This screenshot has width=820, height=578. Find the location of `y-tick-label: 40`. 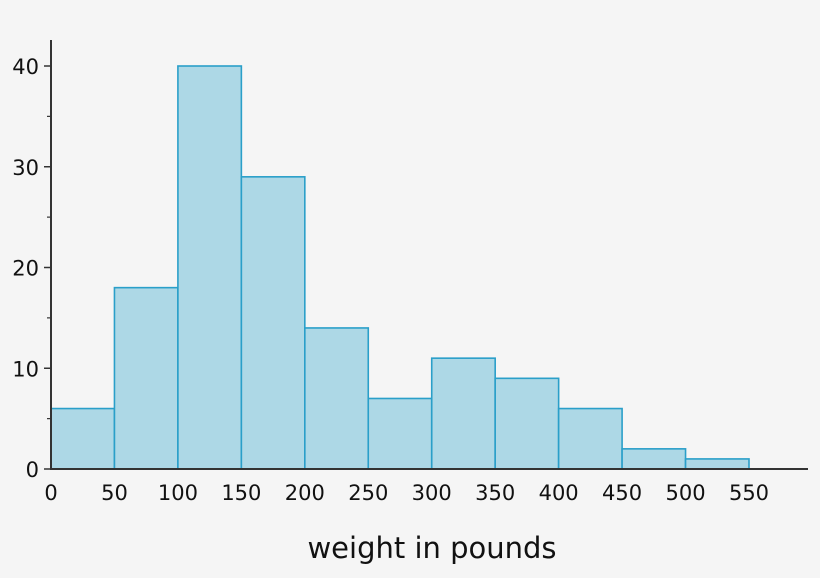

y-tick-label: 40 is located at coordinates (25, 67).